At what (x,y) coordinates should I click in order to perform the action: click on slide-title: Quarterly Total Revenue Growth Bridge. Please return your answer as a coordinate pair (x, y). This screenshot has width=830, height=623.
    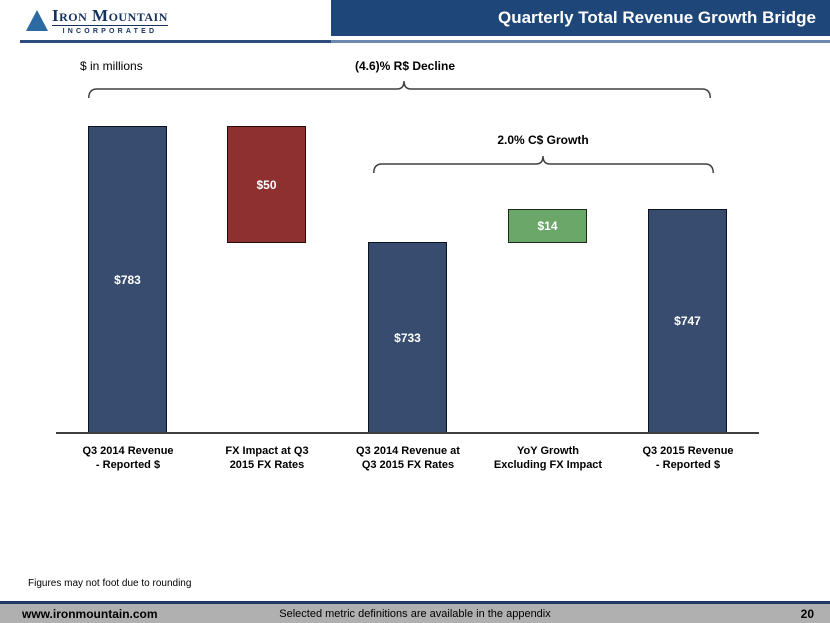
    Looking at the image, I should click on (656, 17).